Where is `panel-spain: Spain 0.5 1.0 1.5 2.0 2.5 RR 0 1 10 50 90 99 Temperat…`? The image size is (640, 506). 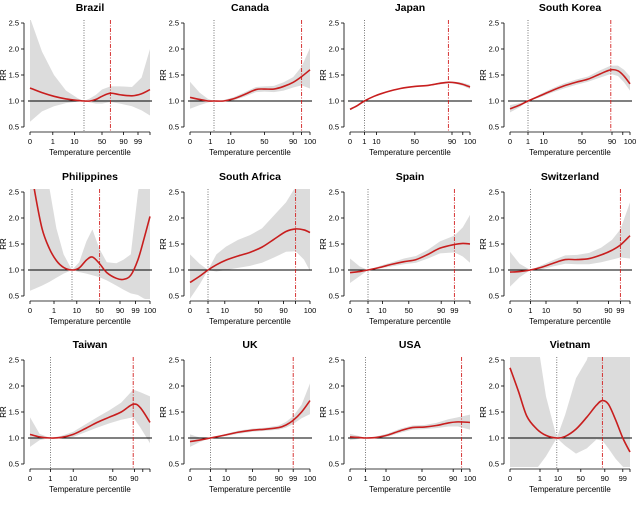 panel-spain: Spain 0.5 1.0 1.5 2.0 2.5 RR 0 1 10 50 90 99 Temperat… is located at coordinates (396, 249).